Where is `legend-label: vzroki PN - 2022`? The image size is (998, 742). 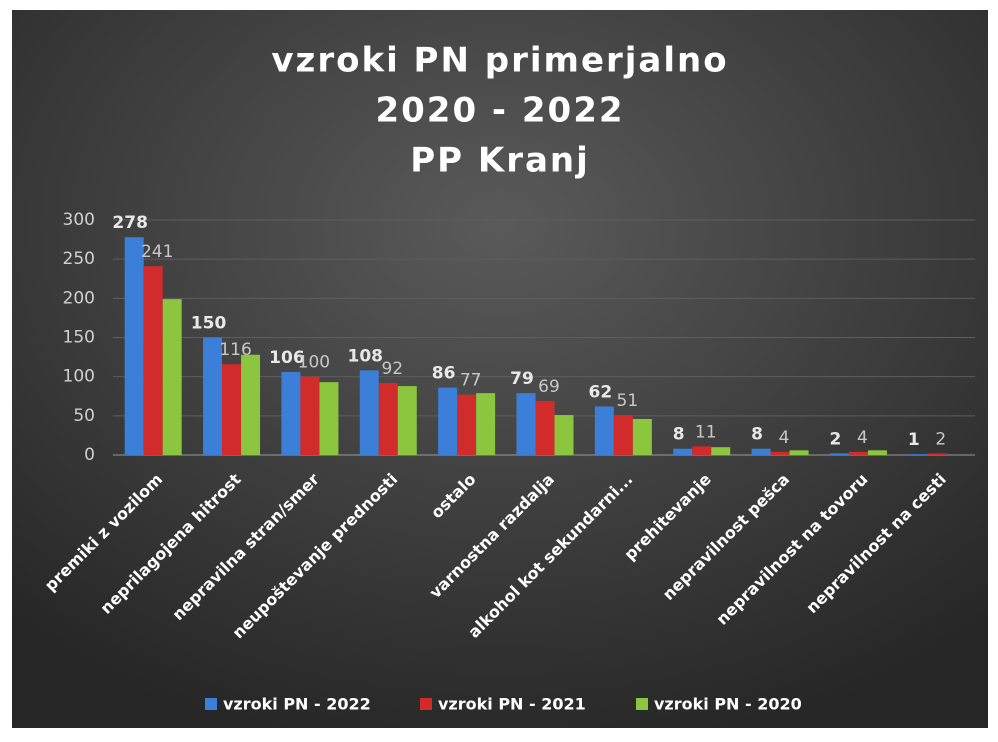
legend-label: vzroki PN - 2022 is located at coordinates (297, 704).